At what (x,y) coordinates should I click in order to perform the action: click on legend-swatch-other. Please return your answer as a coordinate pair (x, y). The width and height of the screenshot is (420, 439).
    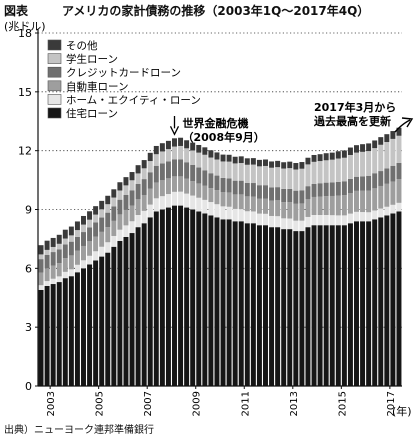
    Looking at the image, I should click on (54, 45).